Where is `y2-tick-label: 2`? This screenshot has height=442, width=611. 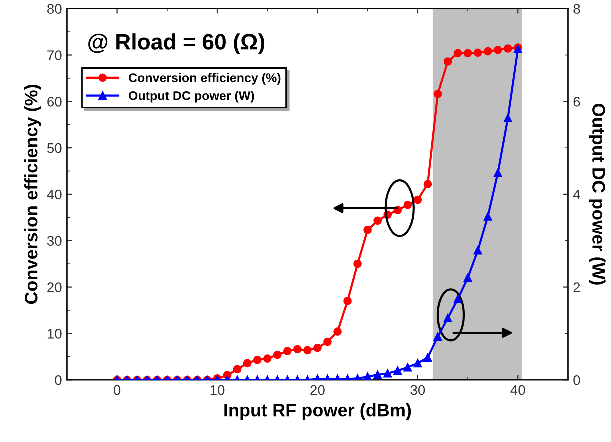
y2-tick-label: 2 is located at coordinates (577, 287).